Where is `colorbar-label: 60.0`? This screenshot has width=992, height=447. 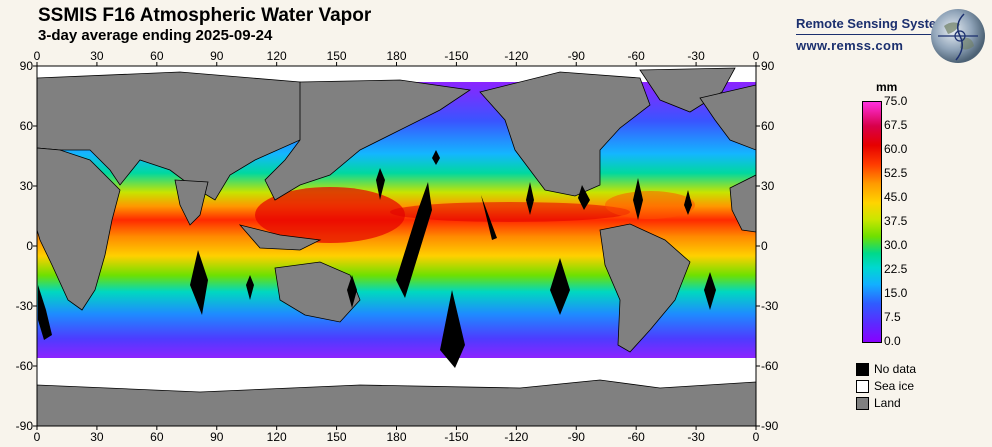 colorbar-label: 60.0 is located at coordinates (896, 149).